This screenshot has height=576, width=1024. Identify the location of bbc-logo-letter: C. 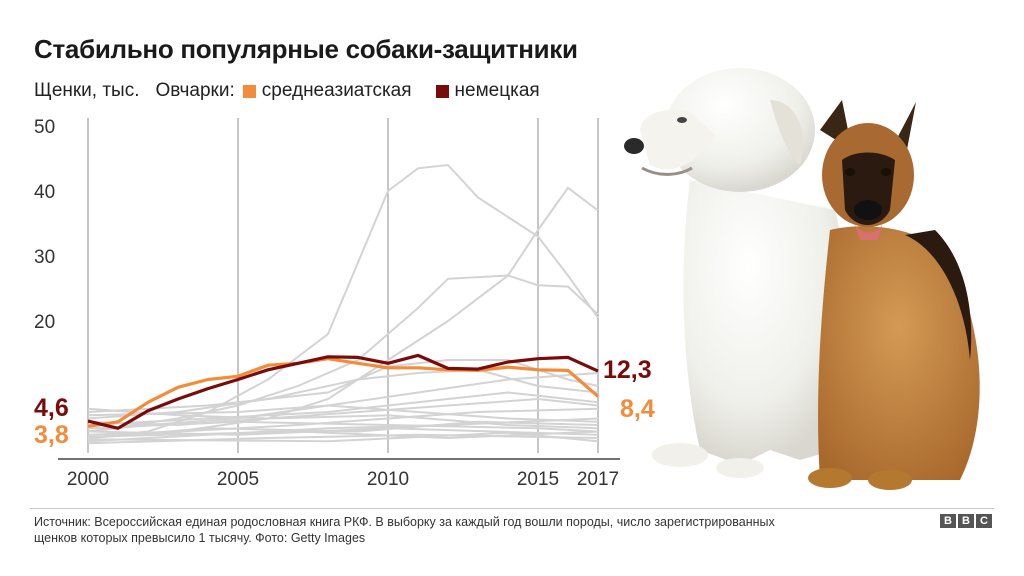
(984, 521).